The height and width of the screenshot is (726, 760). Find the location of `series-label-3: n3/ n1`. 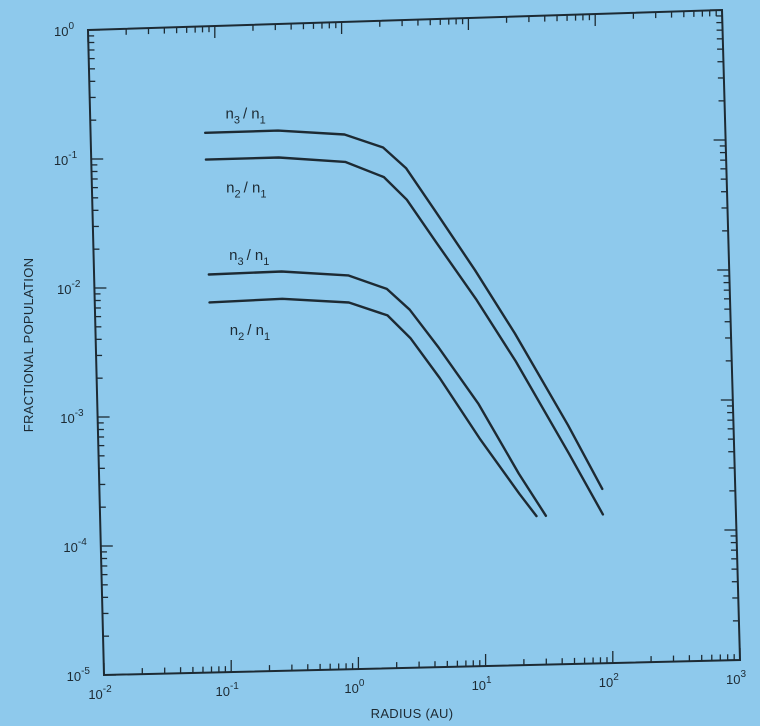

series-label-3: n3/ n1 is located at coordinates (249, 257).